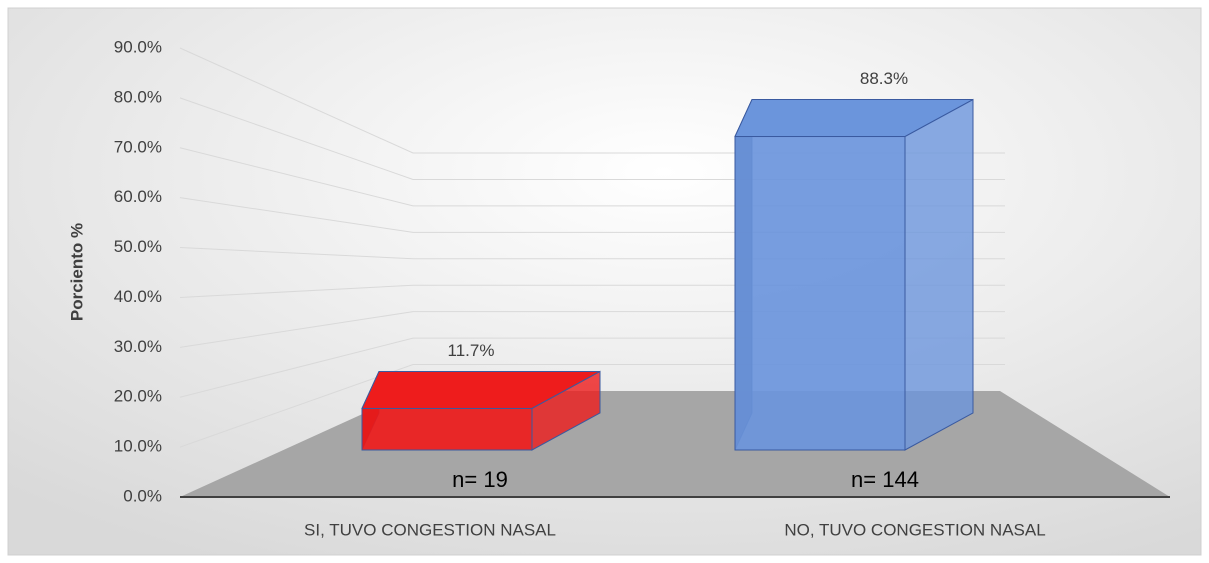  What do you see at coordinates (471, 350) in the screenshot?
I see `data-label: 11.7%` at bounding box center [471, 350].